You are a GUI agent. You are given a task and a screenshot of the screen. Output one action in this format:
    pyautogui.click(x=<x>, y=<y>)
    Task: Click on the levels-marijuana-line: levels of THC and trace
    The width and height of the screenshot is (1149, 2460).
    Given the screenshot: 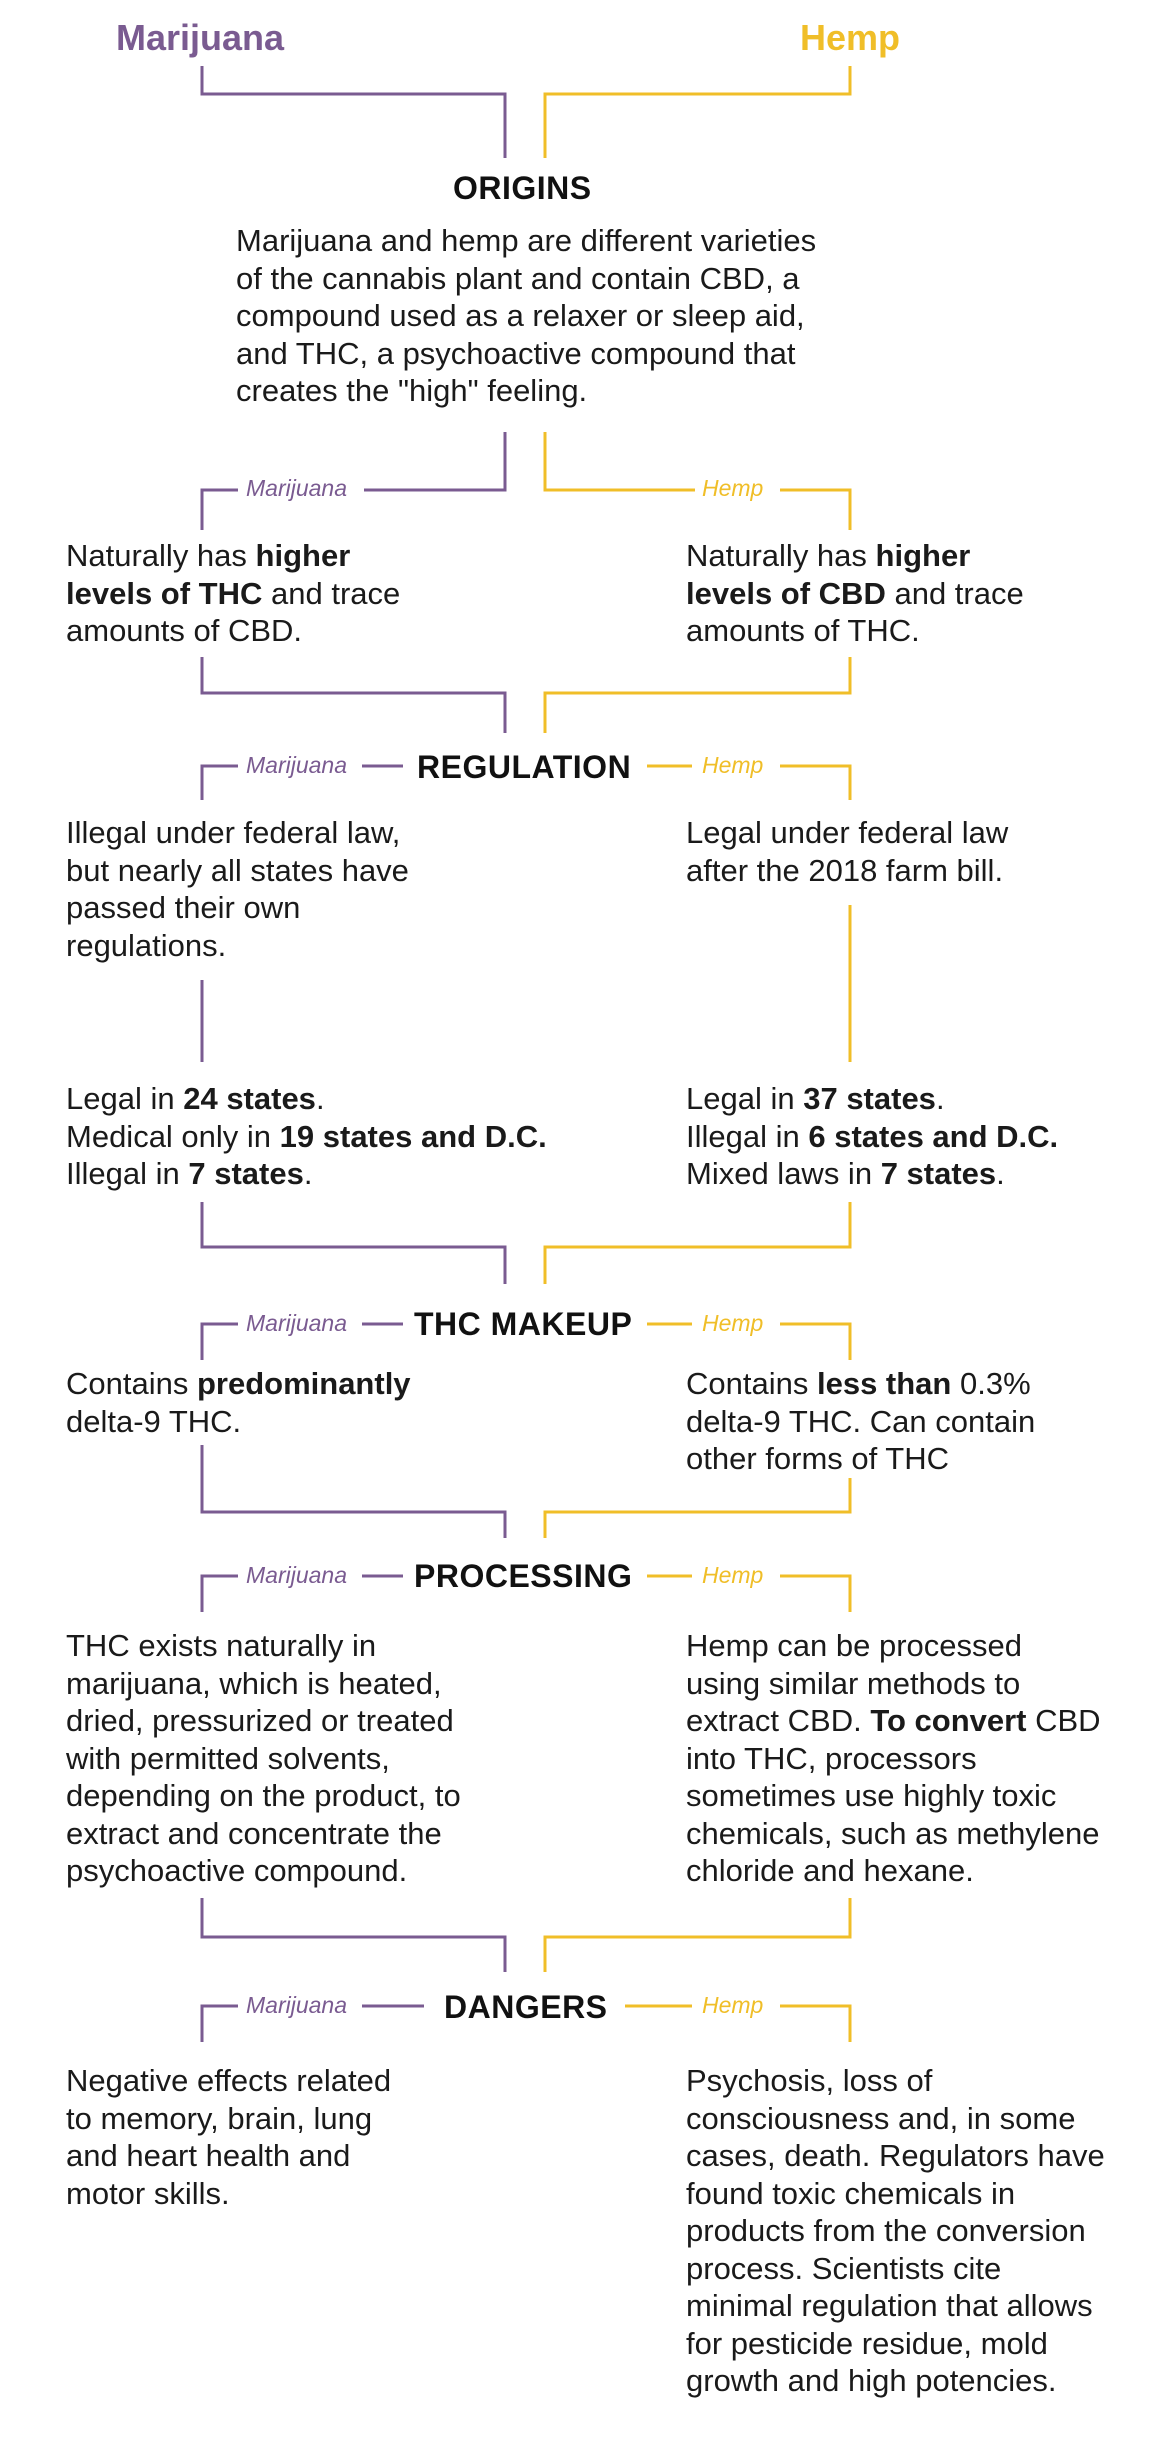 What is the action you would take?
    pyautogui.click(x=233, y=593)
    